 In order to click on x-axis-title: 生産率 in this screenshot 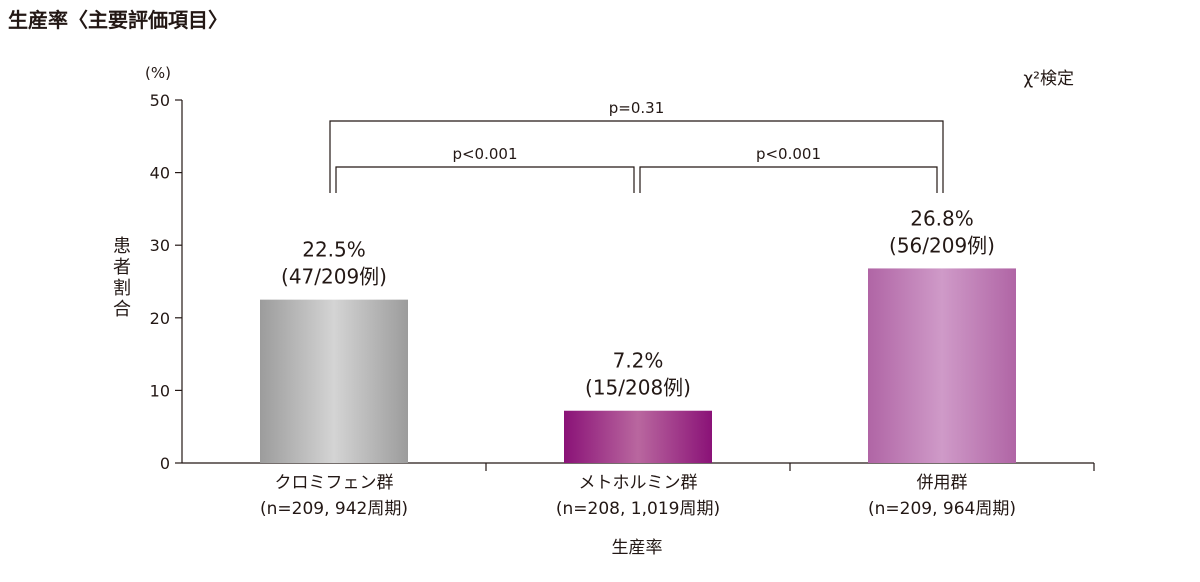, I will do `click(637, 548)`.